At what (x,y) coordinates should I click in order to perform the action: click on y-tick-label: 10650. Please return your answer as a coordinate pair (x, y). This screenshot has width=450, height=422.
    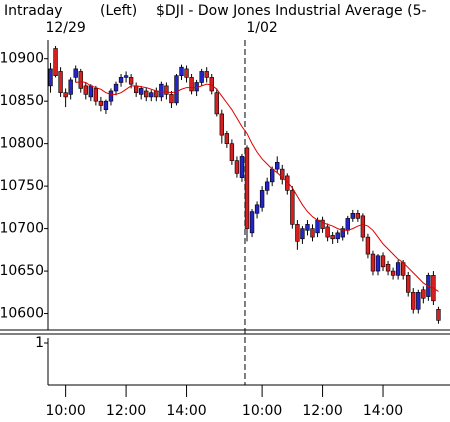
    Looking at the image, I should click on (22, 271).